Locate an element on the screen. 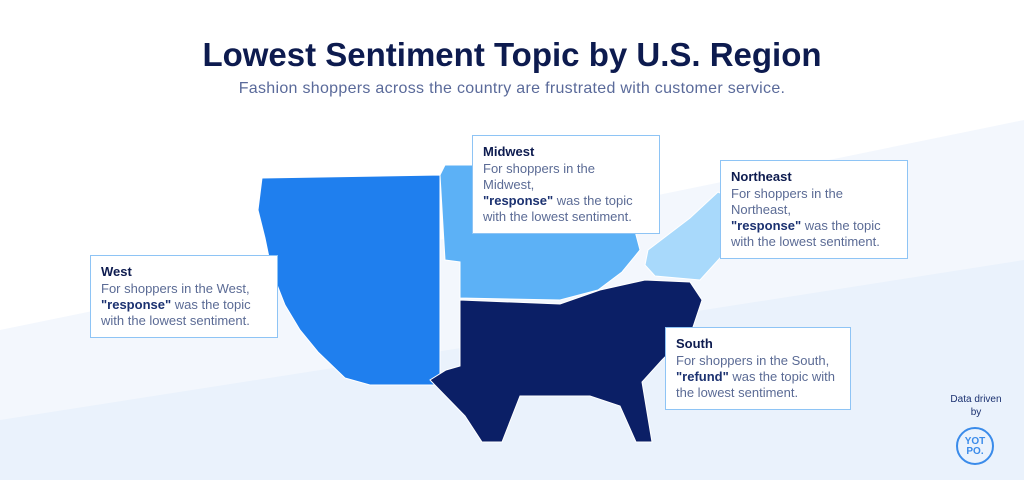 This screenshot has height=480, width=1024. logo-text: PO. is located at coordinates (975, 451).